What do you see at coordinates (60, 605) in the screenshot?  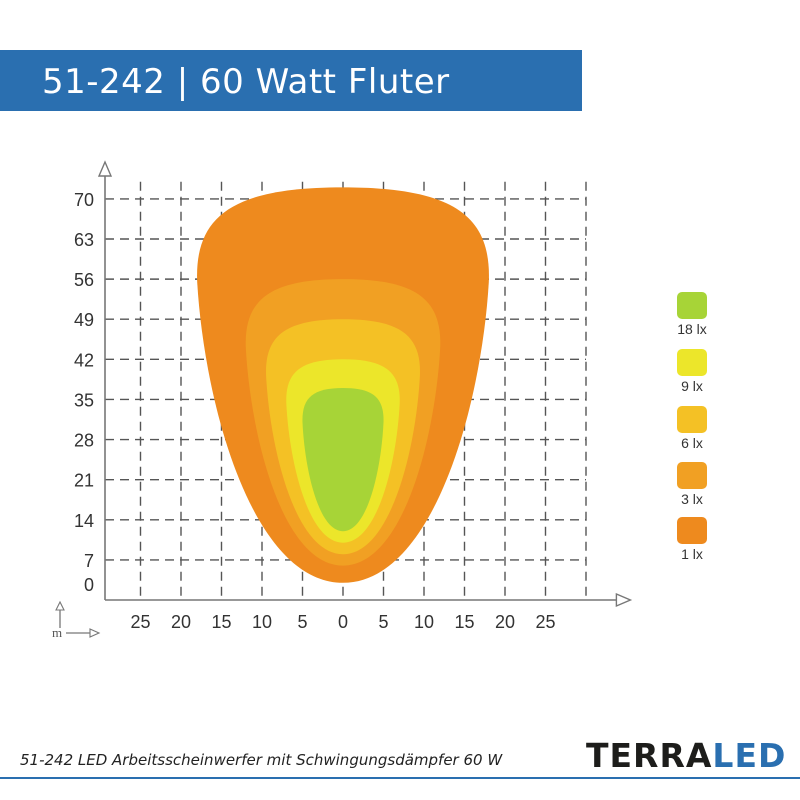 I see `unit-arrowhead-up` at bounding box center [60, 605].